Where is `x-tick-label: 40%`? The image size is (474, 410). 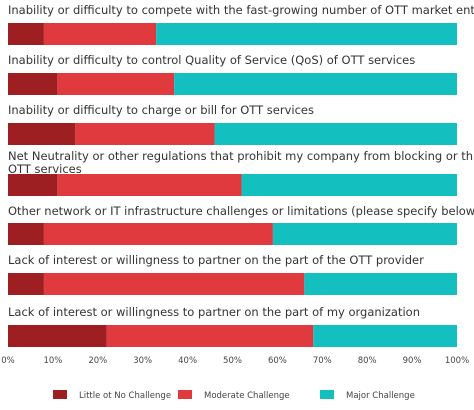 x-tick-label: 40% is located at coordinates (187, 361).